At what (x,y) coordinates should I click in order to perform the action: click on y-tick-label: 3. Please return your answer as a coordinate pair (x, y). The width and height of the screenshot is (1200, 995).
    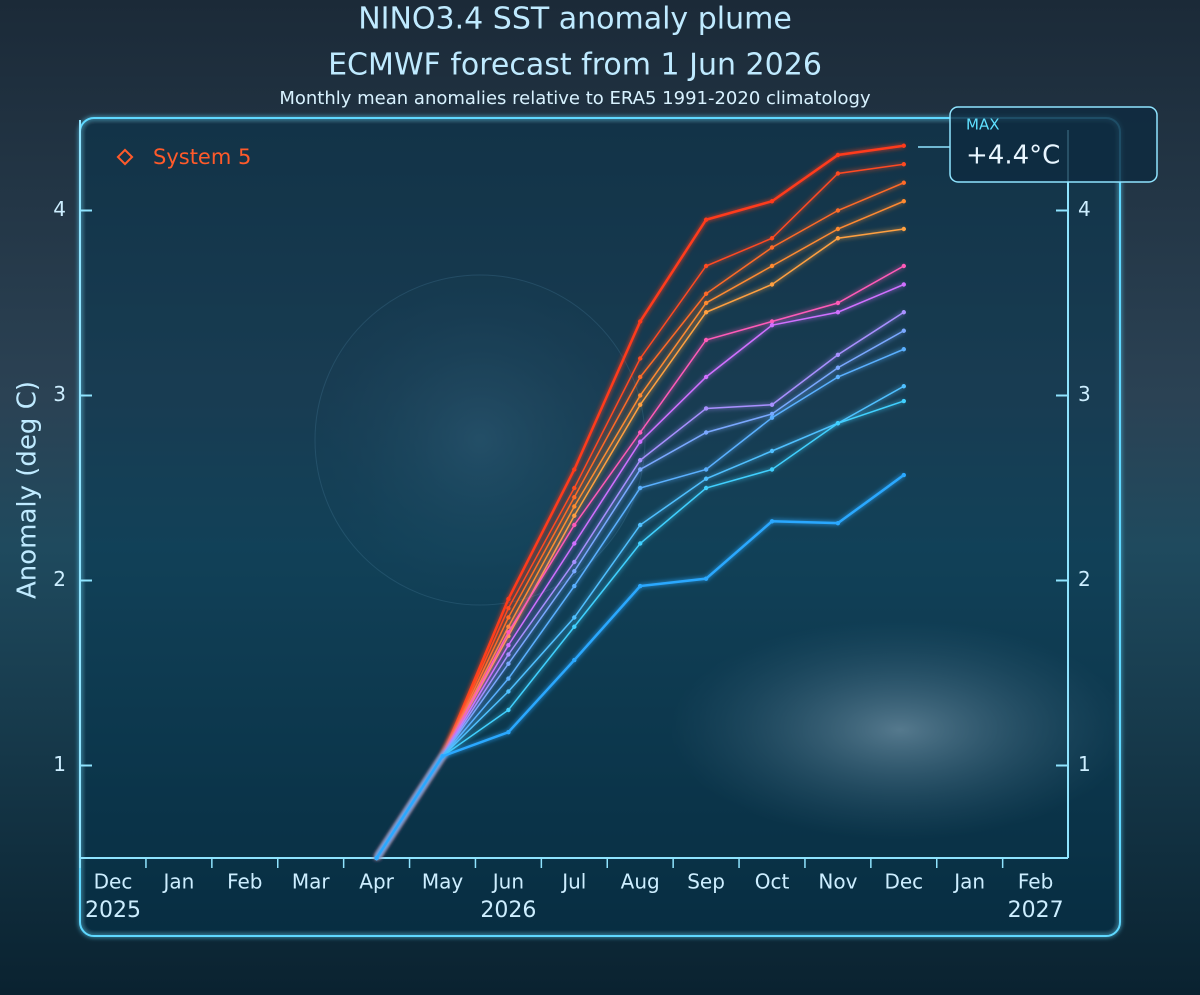
    Looking at the image, I should click on (59, 394).